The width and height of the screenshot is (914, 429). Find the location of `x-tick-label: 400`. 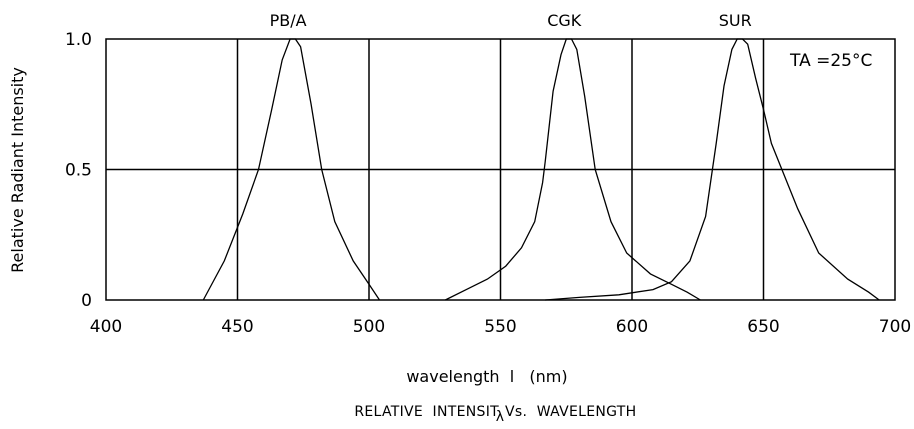

x-tick-label: 400 is located at coordinates (106, 327).